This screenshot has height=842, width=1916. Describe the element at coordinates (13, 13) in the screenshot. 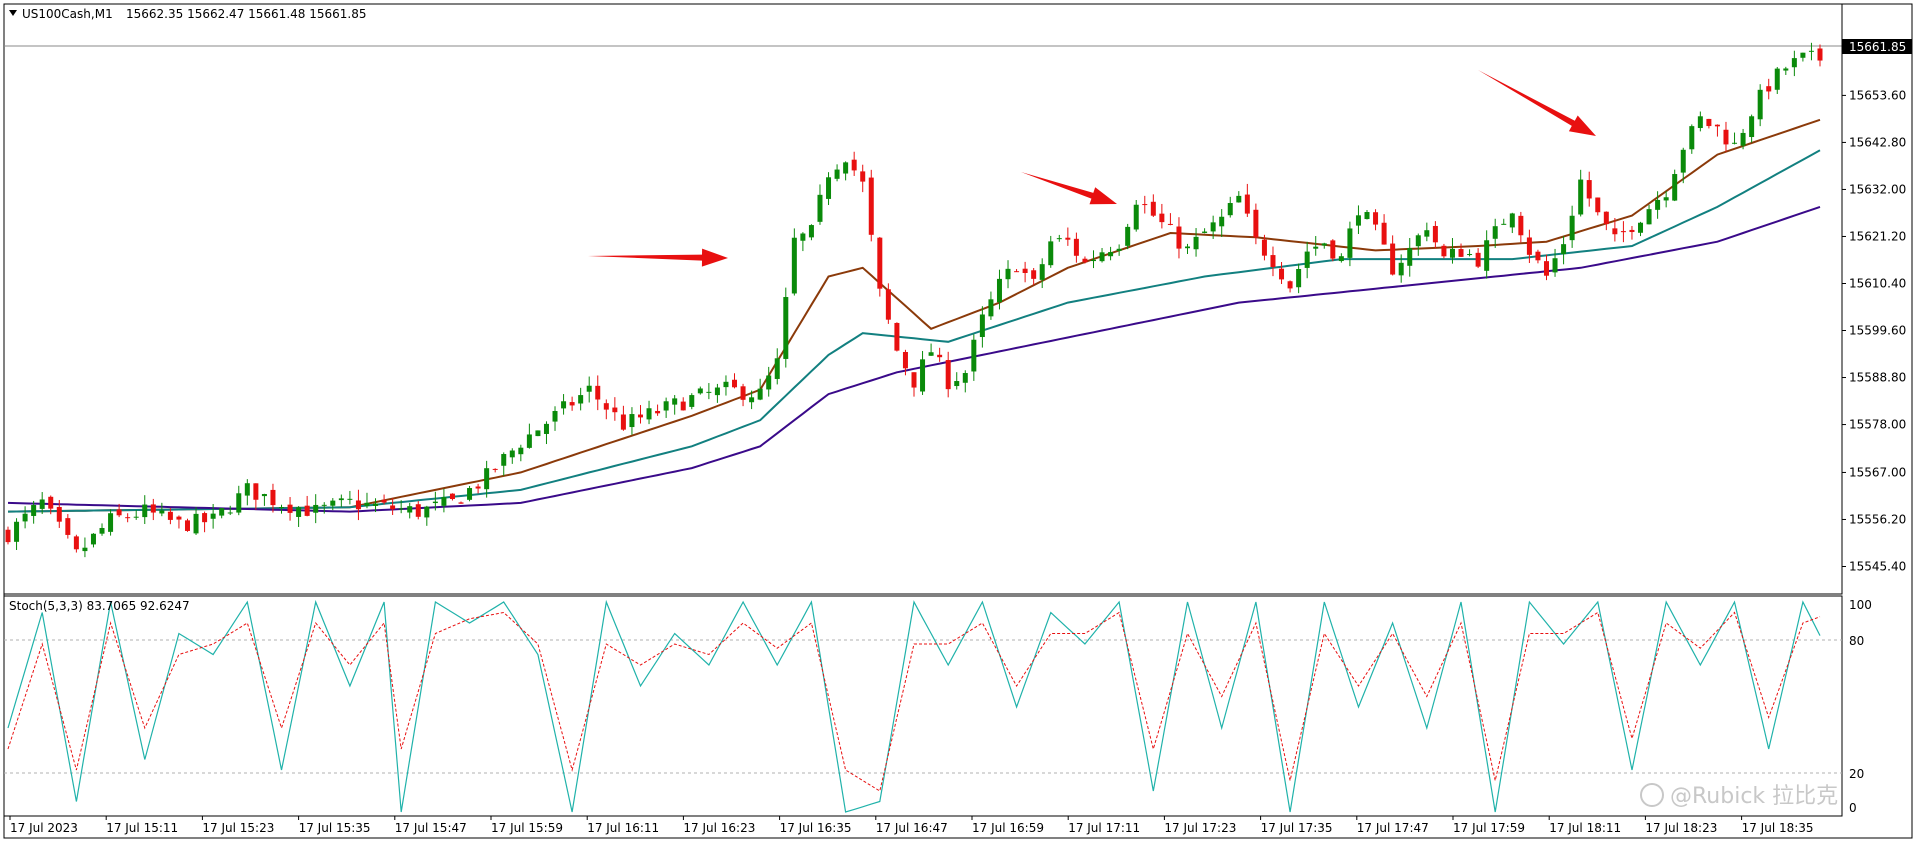

I see `triangle-down-icon` at that location.